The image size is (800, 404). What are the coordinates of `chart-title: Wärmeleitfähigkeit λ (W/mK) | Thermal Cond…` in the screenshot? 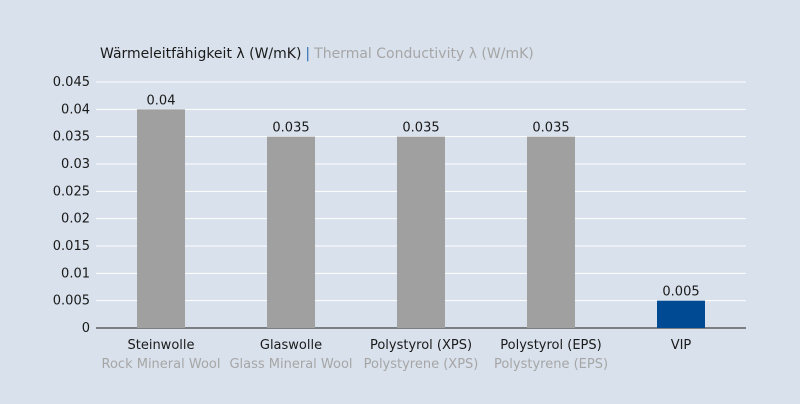 It's located at (317, 54).